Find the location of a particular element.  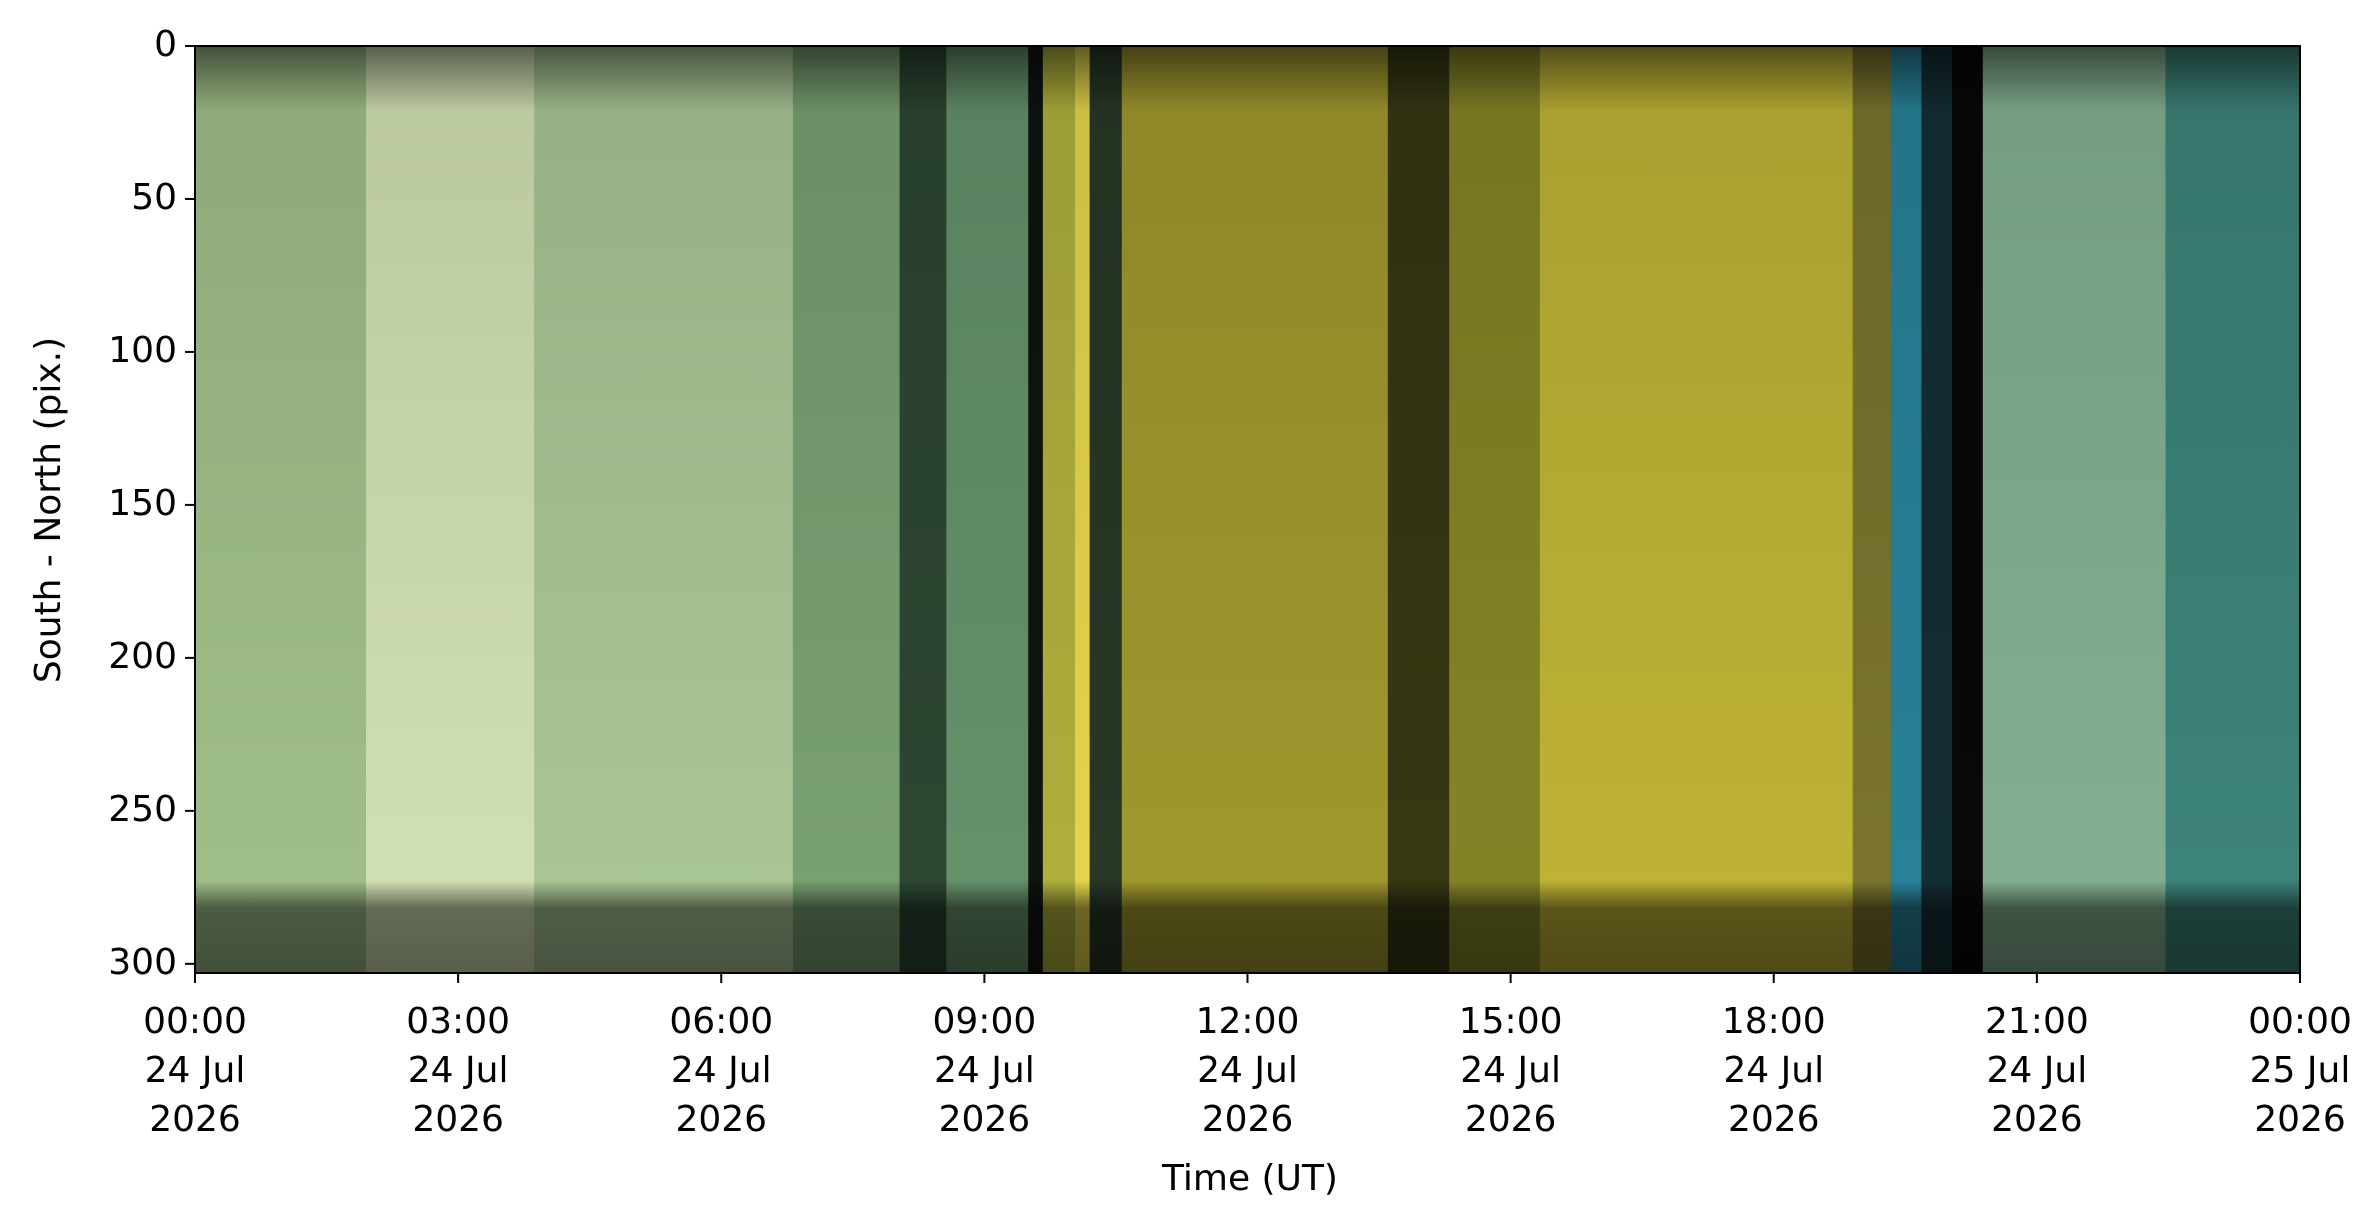

y-axis-label: South - North (pix.) is located at coordinates (48, 510).